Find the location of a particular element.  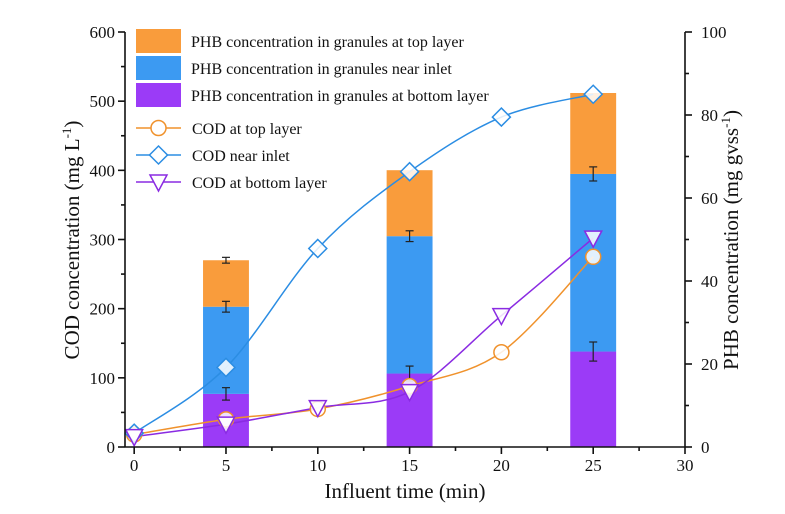

y2-tick-label: 60 is located at coordinates (709, 198).